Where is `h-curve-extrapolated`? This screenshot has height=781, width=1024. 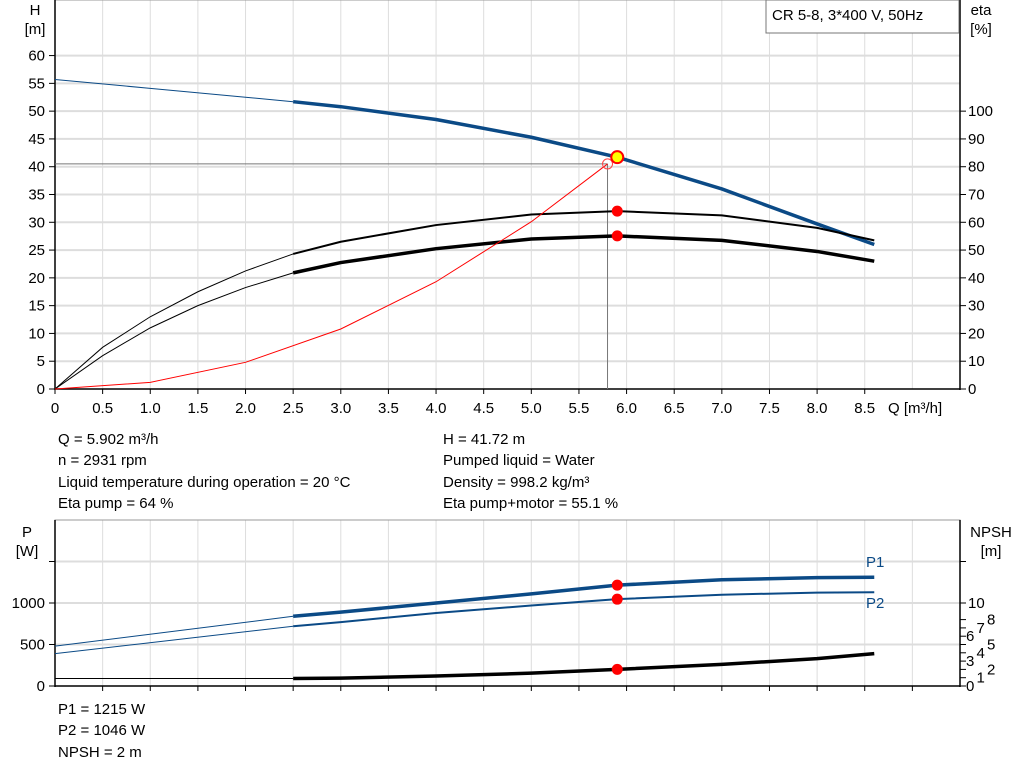 h-curve-extrapolated is located at coordinates (174, 90).